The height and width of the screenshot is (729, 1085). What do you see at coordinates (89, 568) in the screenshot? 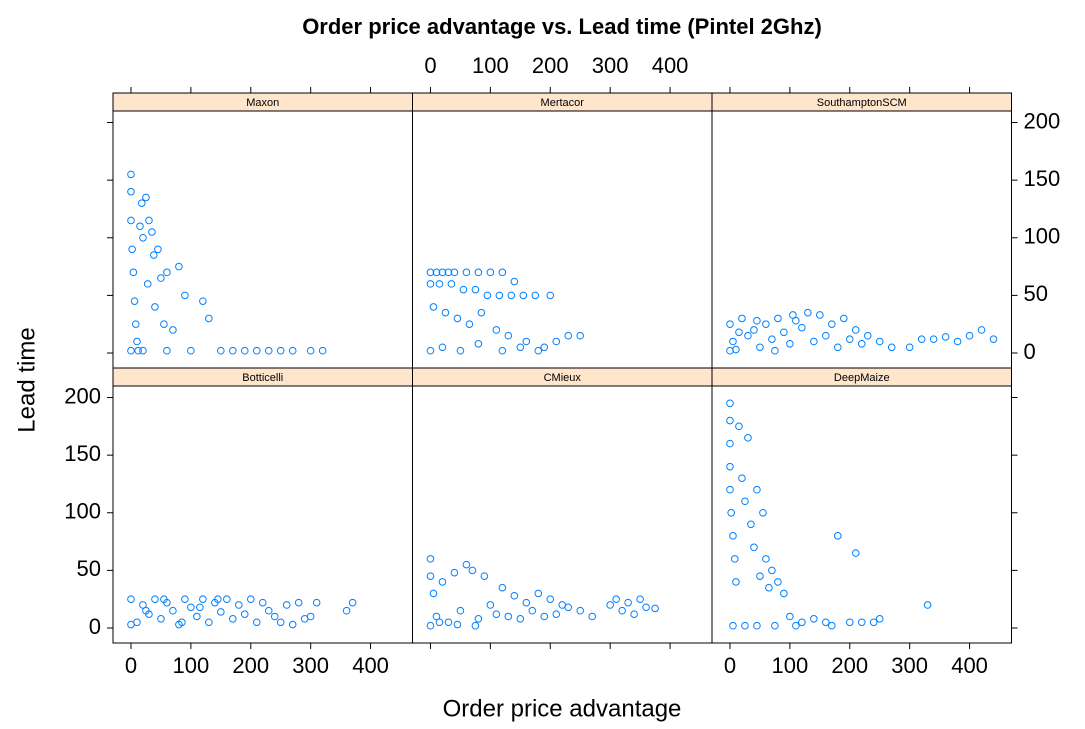
I see `y-tick-label: 50` at bounding box center [89, 568].